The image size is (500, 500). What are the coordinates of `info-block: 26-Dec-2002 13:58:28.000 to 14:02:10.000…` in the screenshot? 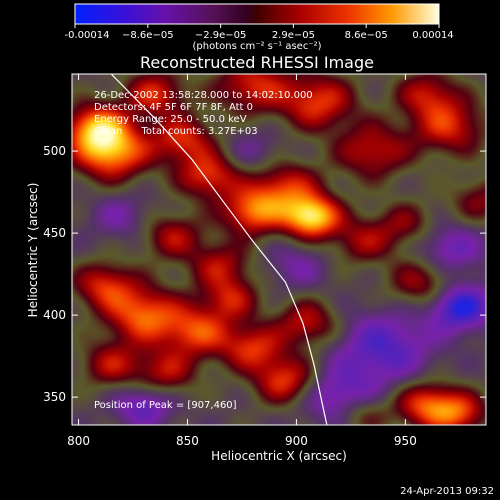 It's located at (203, 113).